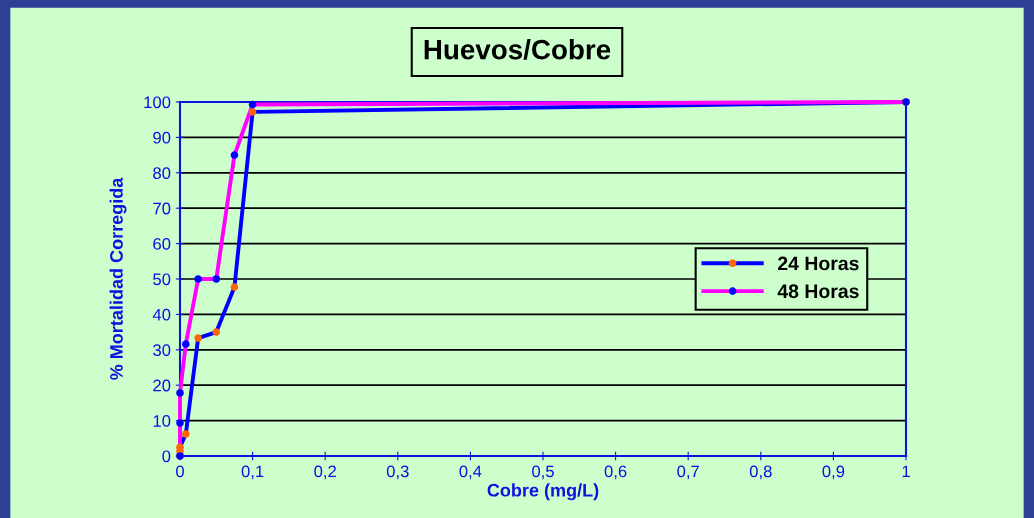 The height and width of the screenshot is (518, 1034). What do you see at coordinates (162, 208) in the screenshot?
I see `y-tick-label: 70` at bounding box center [162, 208].